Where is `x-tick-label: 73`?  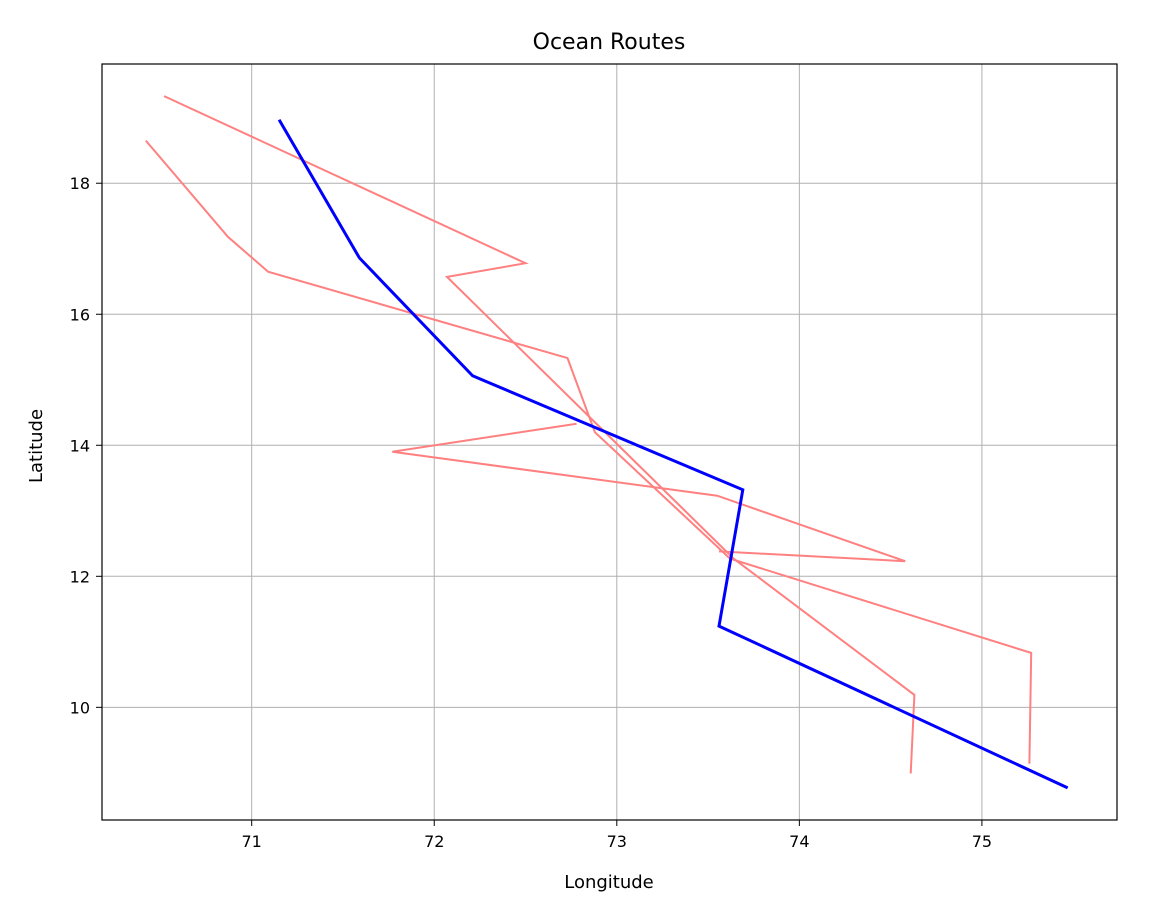
x-tick-label: 73 is located at coordinates (617, 841).